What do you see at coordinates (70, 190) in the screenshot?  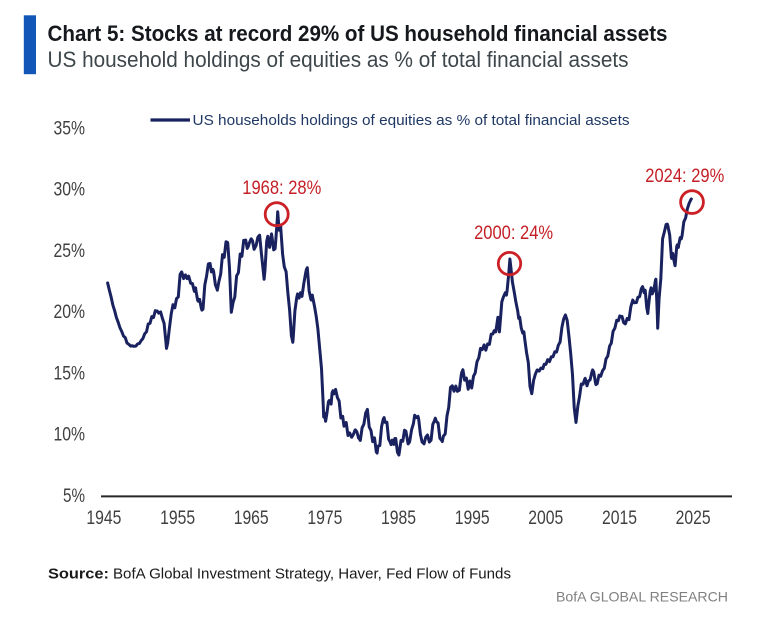 I see `svg-text: 30%` at bounding box center [70, 190].